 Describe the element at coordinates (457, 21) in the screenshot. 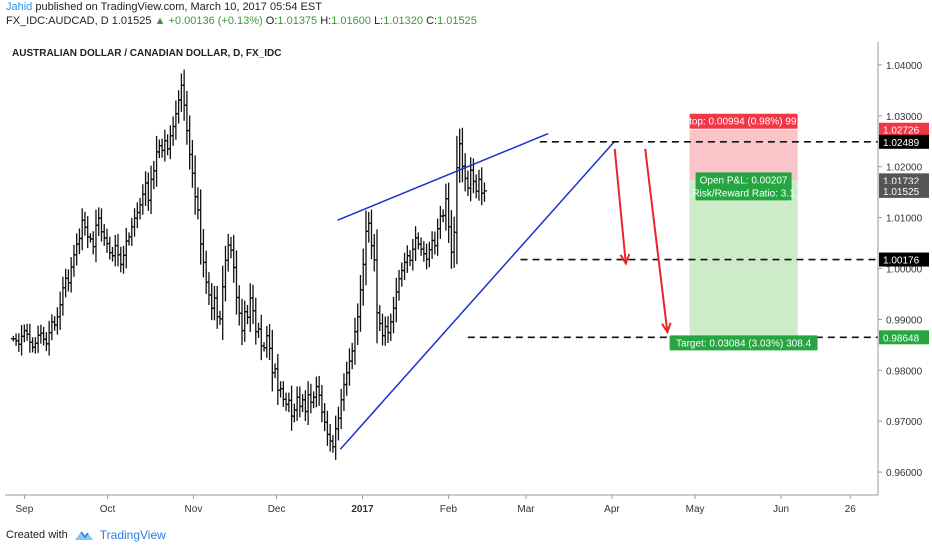

I see `close-value: 1.01525` at that location.